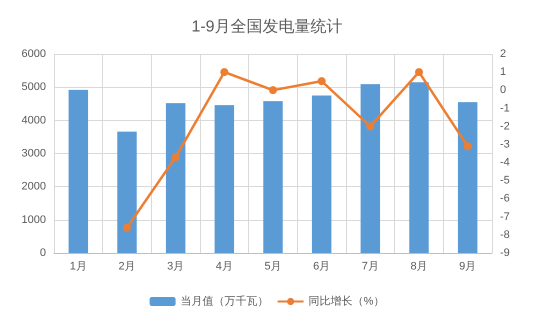 This screenshot has height=324, width=534. What do you see at coordinates (505, 126) in the screenshot?
I see `y2-tick-label: -2` at bounding box center [505, 126].